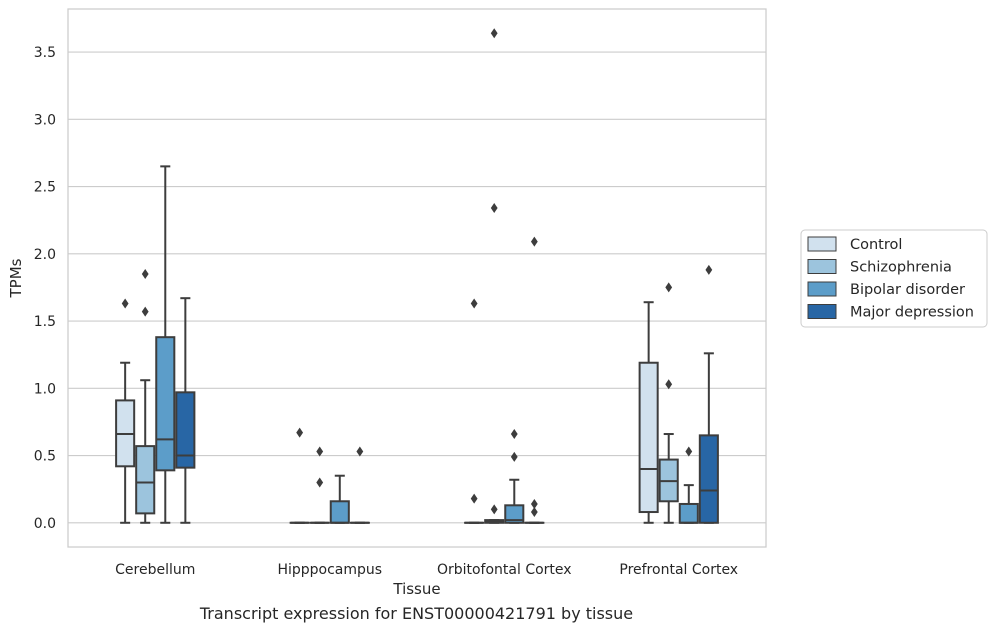 This screenshot has width=997, height=634. I want to click on x-tick-label: Cerebellum, so click(155, 570).